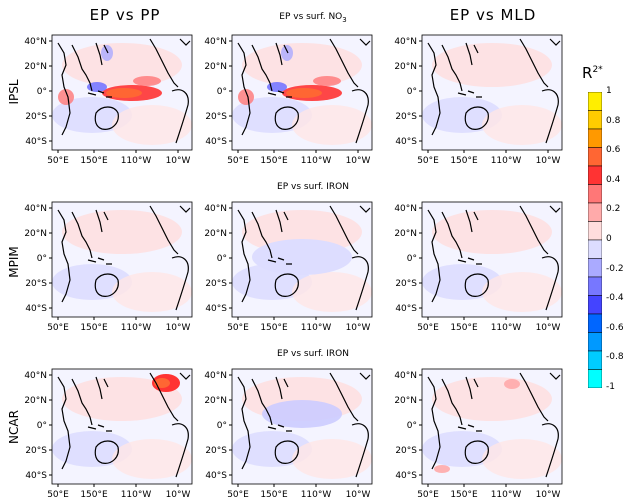 This screenshot has height=504, width=631. What do you see at coordinates (610, 387) in the screenshot?
I see `colorbar-tick-label: -1` at bounding box center [610, 387].